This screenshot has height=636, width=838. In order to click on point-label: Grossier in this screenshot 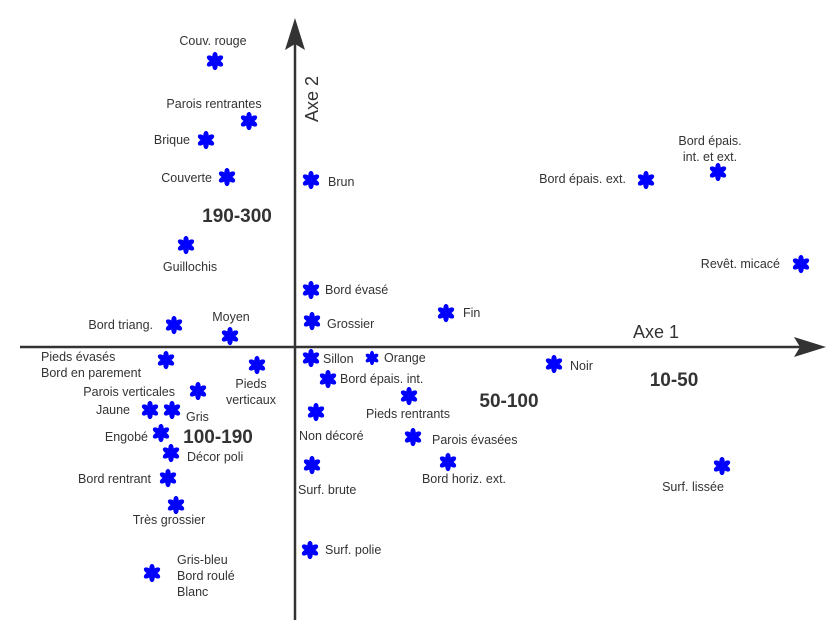, I will do `click(350, 324)`.